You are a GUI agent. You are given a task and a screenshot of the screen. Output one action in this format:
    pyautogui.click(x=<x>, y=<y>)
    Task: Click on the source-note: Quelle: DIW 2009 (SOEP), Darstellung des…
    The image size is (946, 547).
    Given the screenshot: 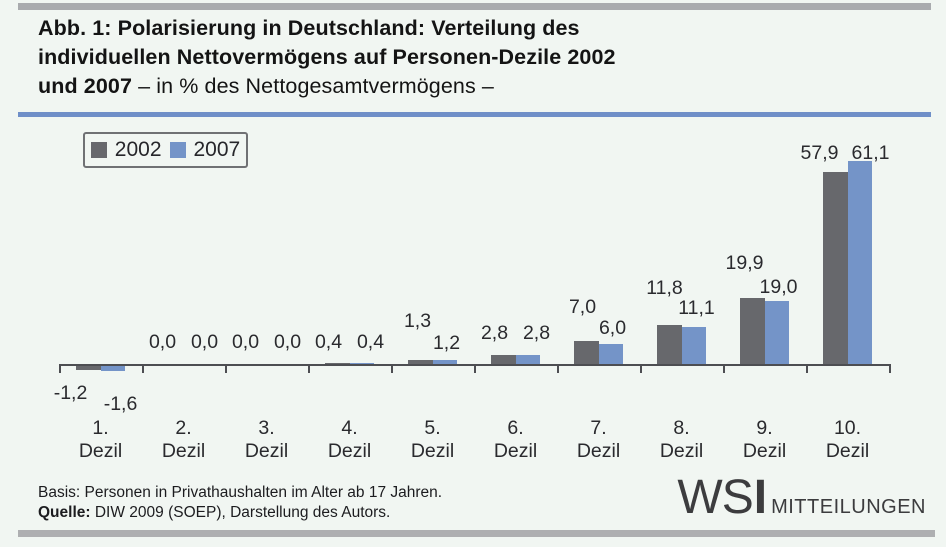 What is the action you would take?
    pyautogui.click(x=240, y=513)
    